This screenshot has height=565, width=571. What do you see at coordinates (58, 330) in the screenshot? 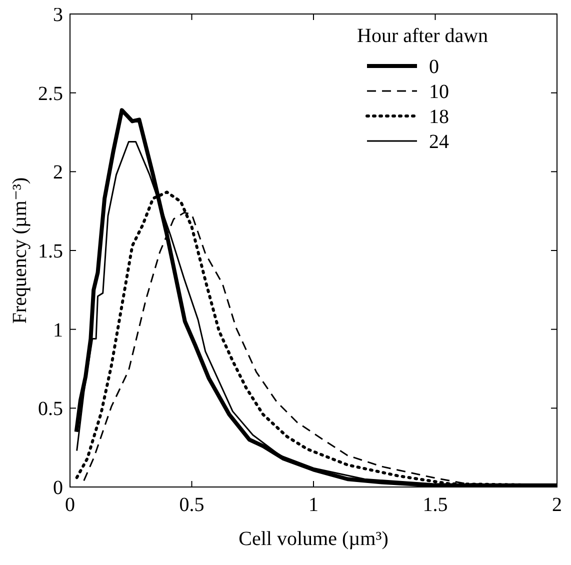
I see `y-tick-label: 1` at bounding box center [58, 330].